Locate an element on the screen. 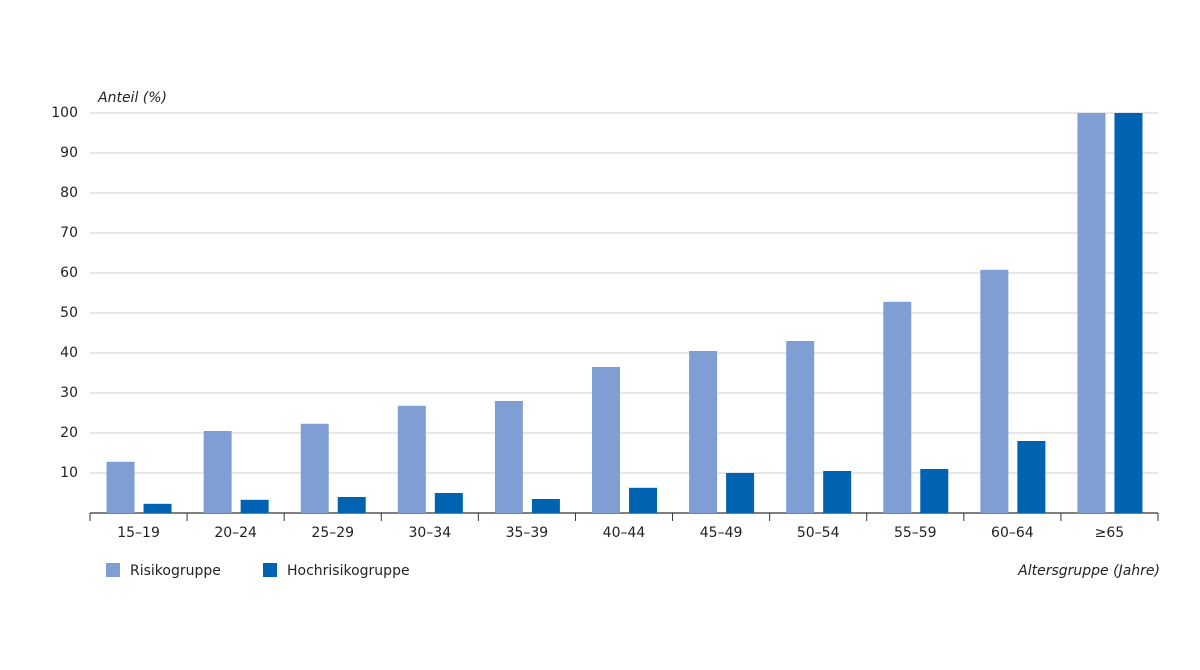  x-tick-label: 20–24 is located at coordinates (235, 533).